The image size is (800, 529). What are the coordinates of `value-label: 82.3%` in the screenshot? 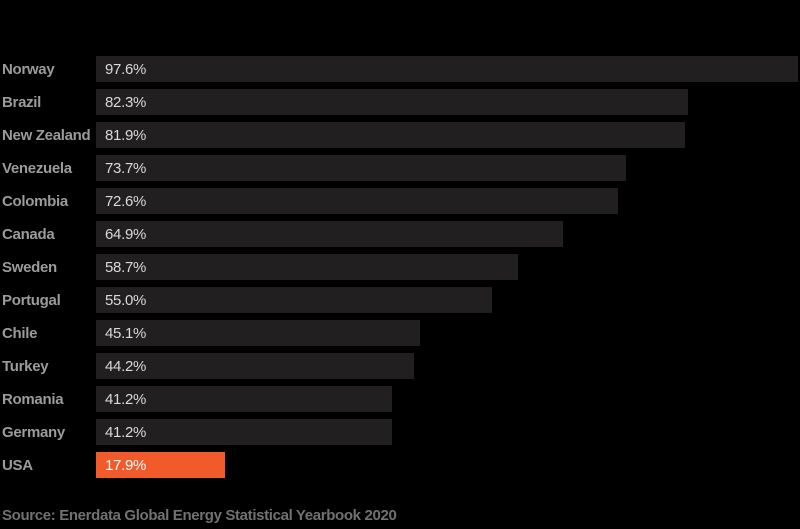 It's located at (126, 102).